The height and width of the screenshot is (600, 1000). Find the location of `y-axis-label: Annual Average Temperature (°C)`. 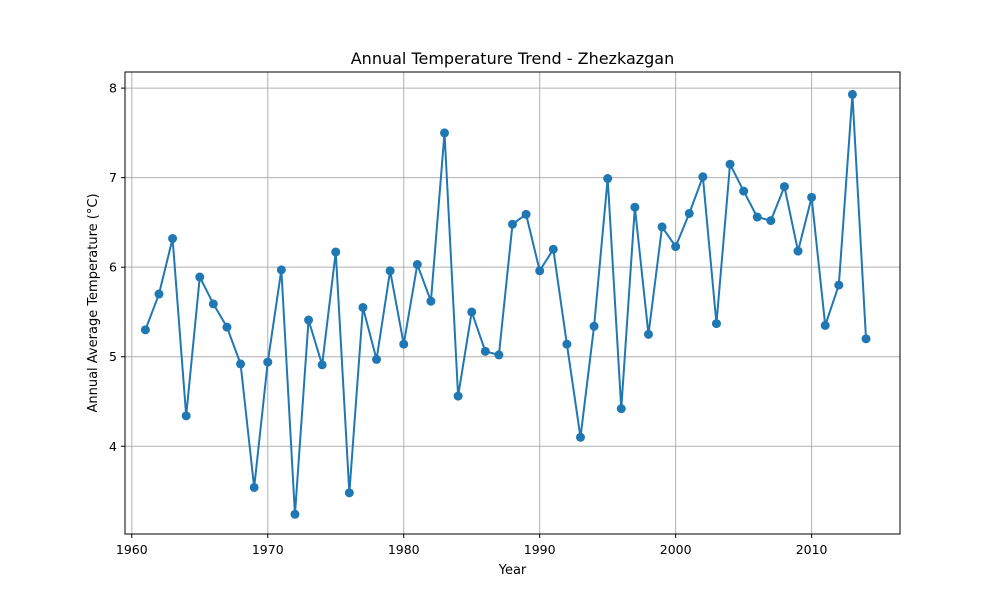

y-axis-label: Annual Average Temperature (°C) is located at coordinates (93, 302).